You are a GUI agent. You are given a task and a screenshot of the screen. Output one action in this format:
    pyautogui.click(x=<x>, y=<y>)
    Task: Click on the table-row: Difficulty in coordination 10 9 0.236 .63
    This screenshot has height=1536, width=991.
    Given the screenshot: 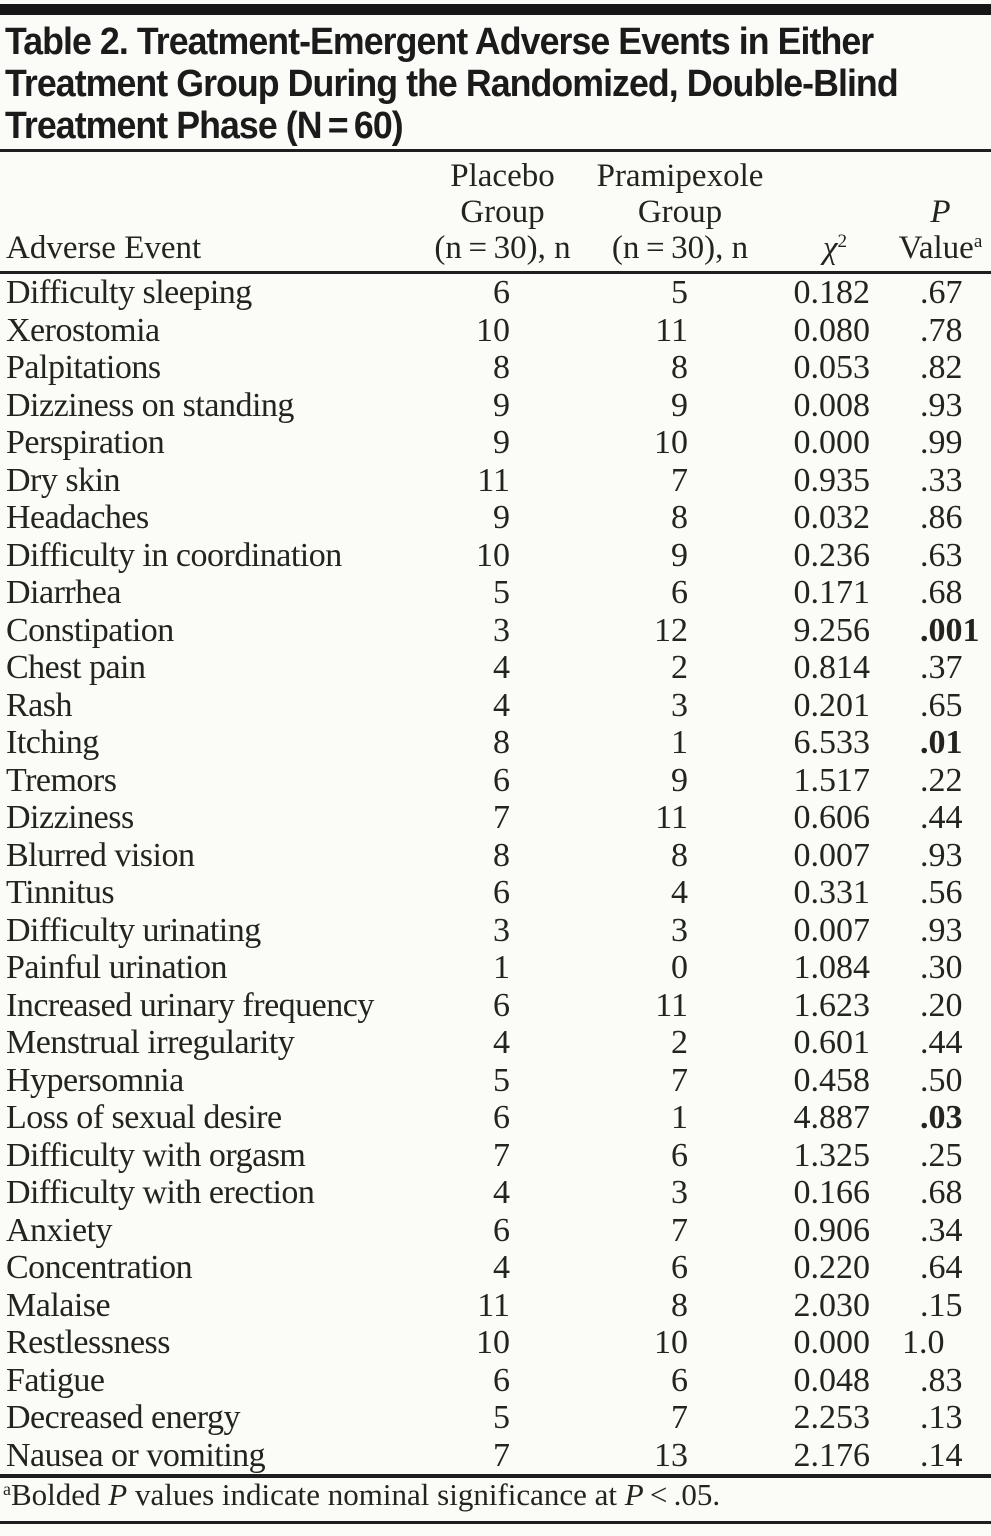 What is the action you would take?
    pyautogui.click(x=495, y=556)
    